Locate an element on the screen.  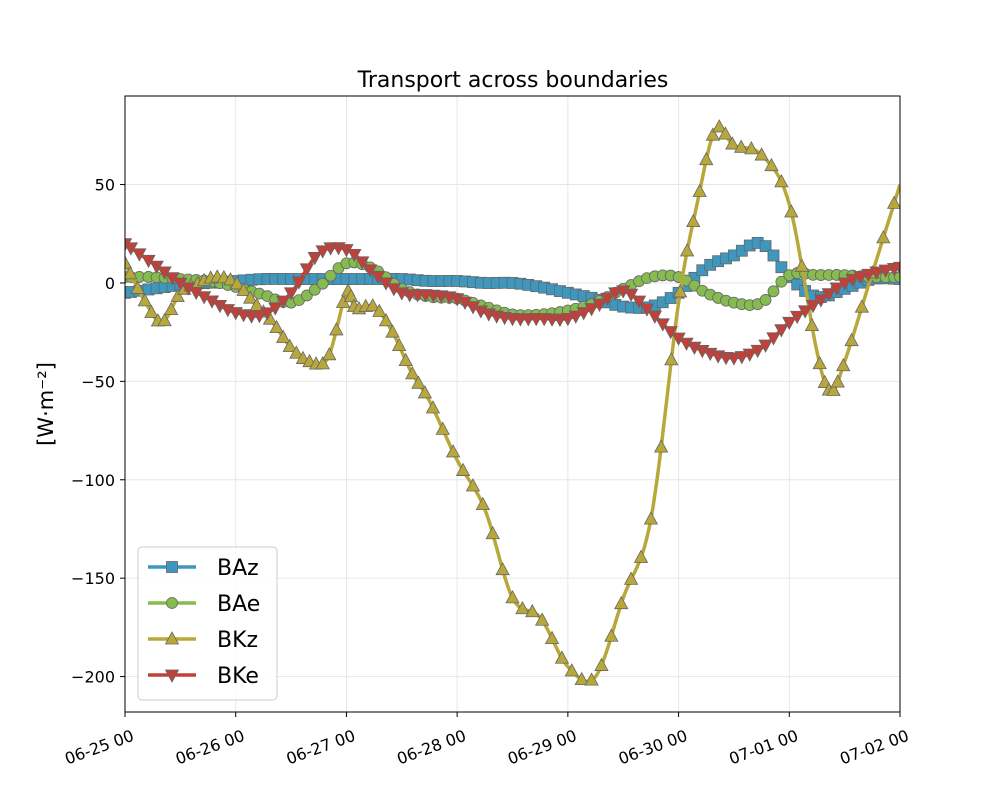
y-tick-label: 0 is located at coordinates (110, 283).